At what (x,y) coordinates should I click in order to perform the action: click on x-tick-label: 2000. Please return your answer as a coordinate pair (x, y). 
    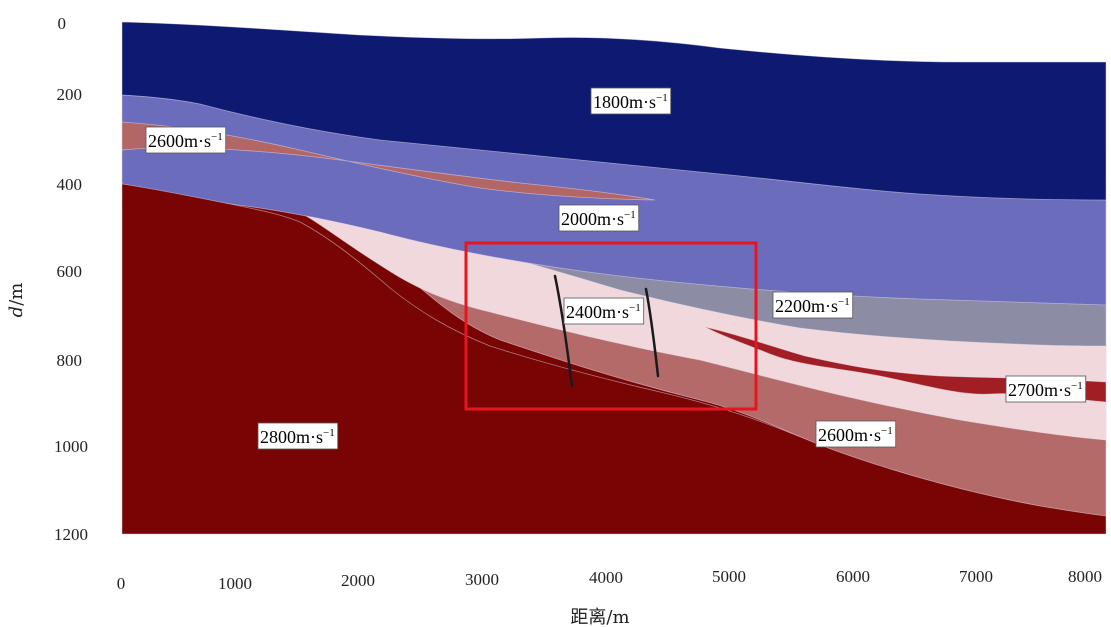
    Looking at the image, I should click on (358, 580).